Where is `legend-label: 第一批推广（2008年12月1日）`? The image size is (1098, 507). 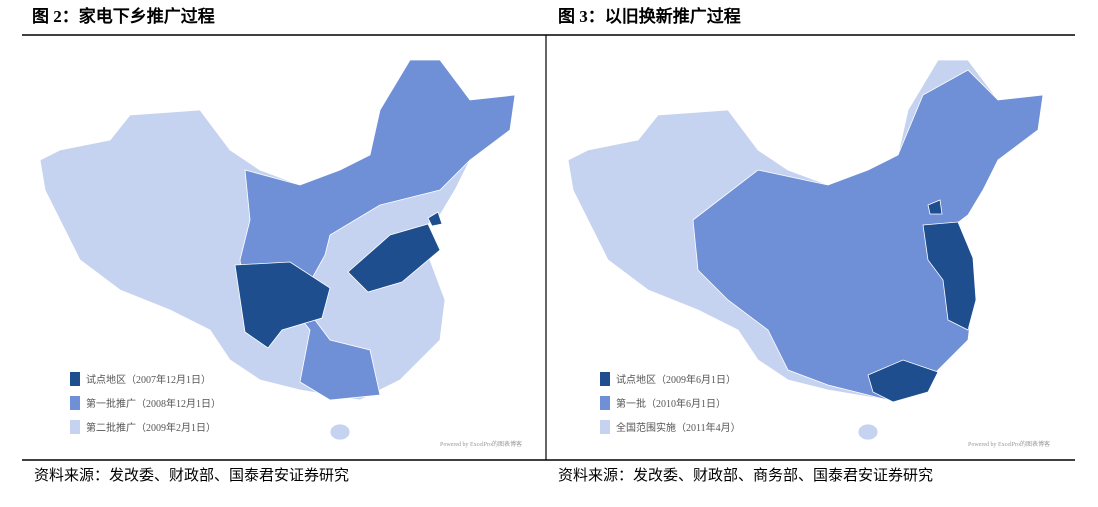 legend-label: 第一批推广（2008年12月1日） is located at coordinates (153, 403).